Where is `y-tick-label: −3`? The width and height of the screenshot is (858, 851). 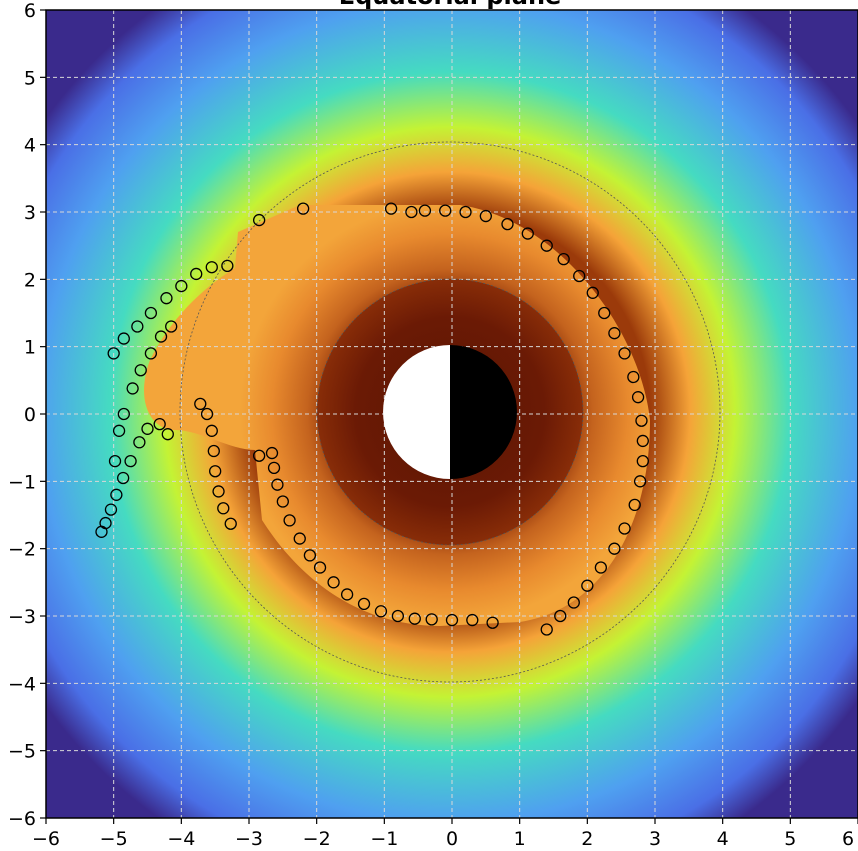 y-tick-label: −3 is located at coordinates (22, 617).